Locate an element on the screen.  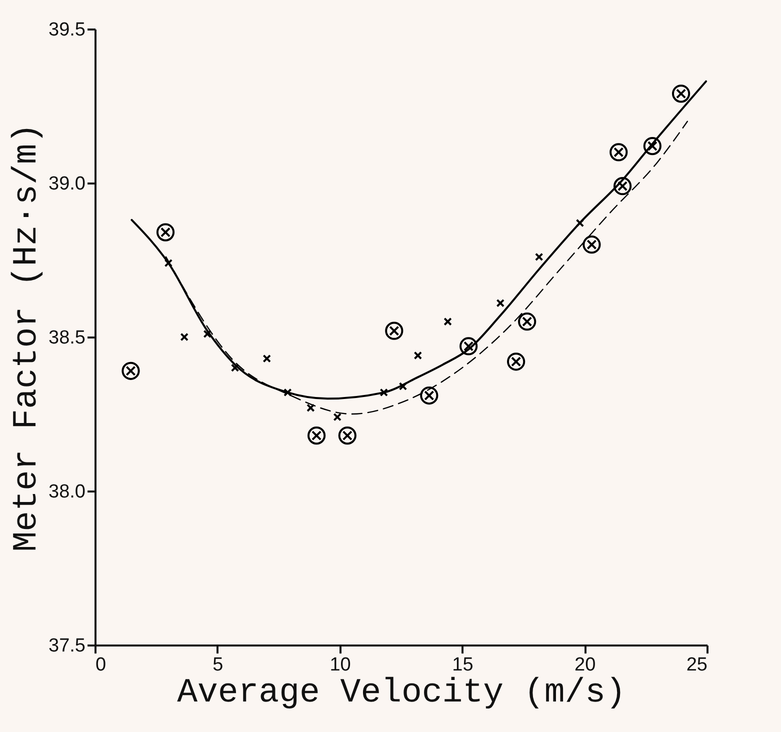
y-axis-title: Meter Factor (Hz·s/m) is located at coordinates (27, 337).